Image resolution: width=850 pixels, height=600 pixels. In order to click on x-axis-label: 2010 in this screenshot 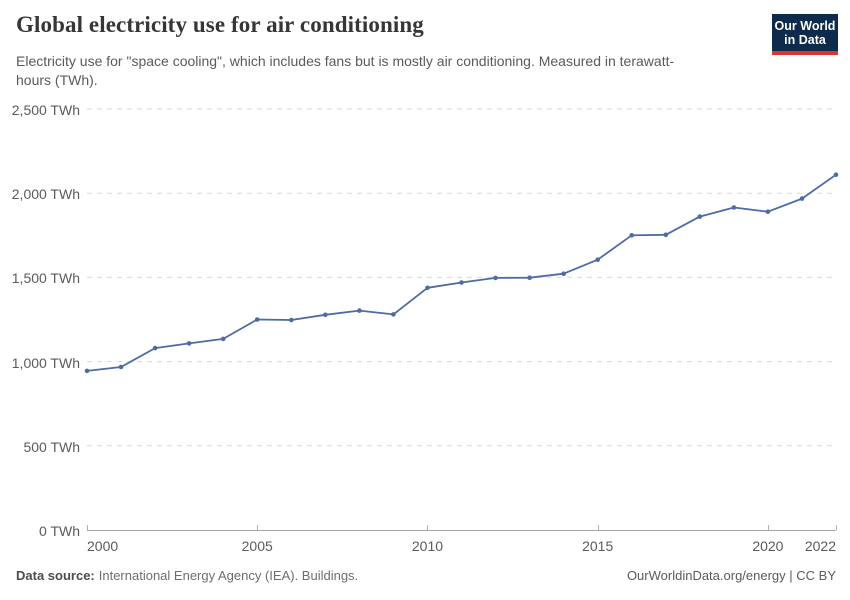, I will do `click(427, 546)`.